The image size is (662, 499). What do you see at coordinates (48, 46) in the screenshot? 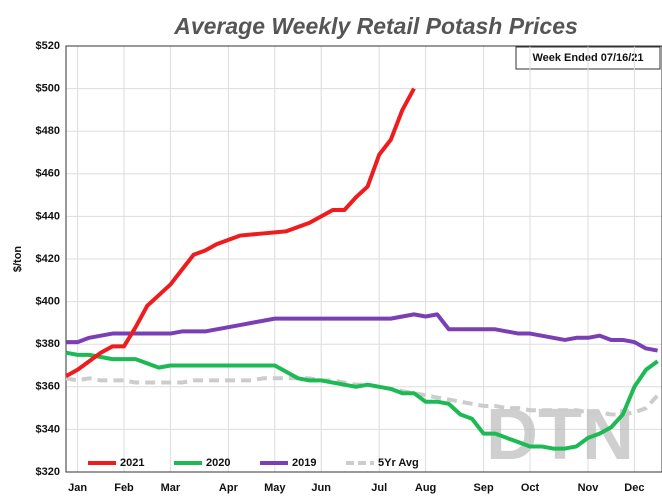
I see `y-tick-label: $520` at bounding box center [48, 46].